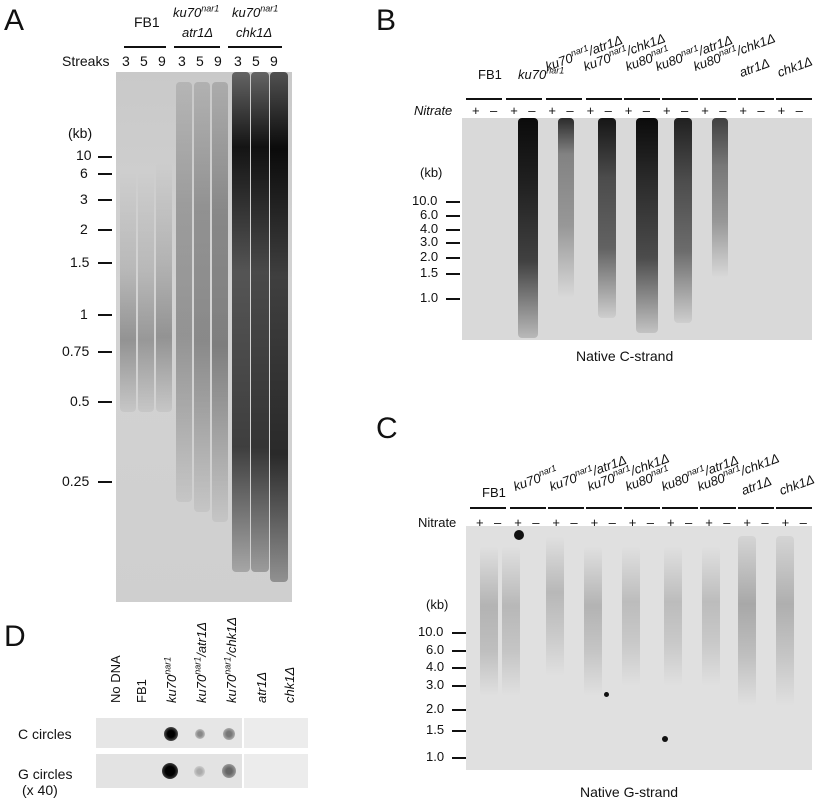 Image resolution: width=820 pixels, height=800 pixels. Describe the element at coordinates (255, 11) in the screenshot. I see `panel-a-strain-ku70-2: ku70nar1` at that location.